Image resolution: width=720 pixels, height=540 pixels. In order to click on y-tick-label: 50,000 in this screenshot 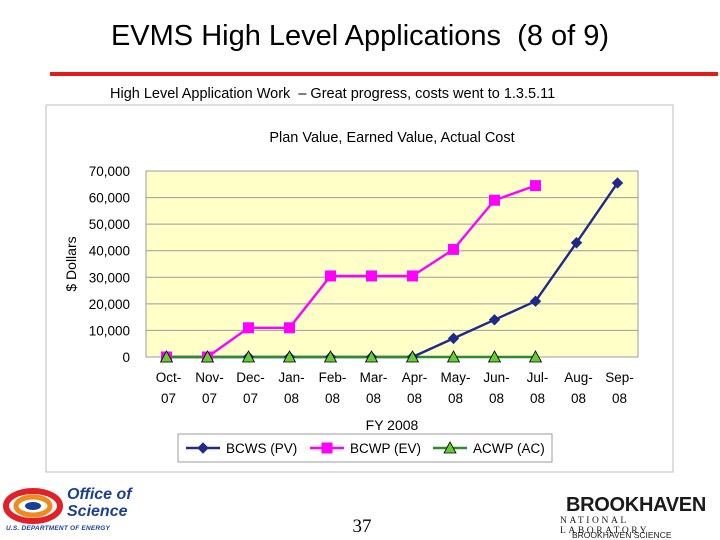, I will do `click(109, 224)`.